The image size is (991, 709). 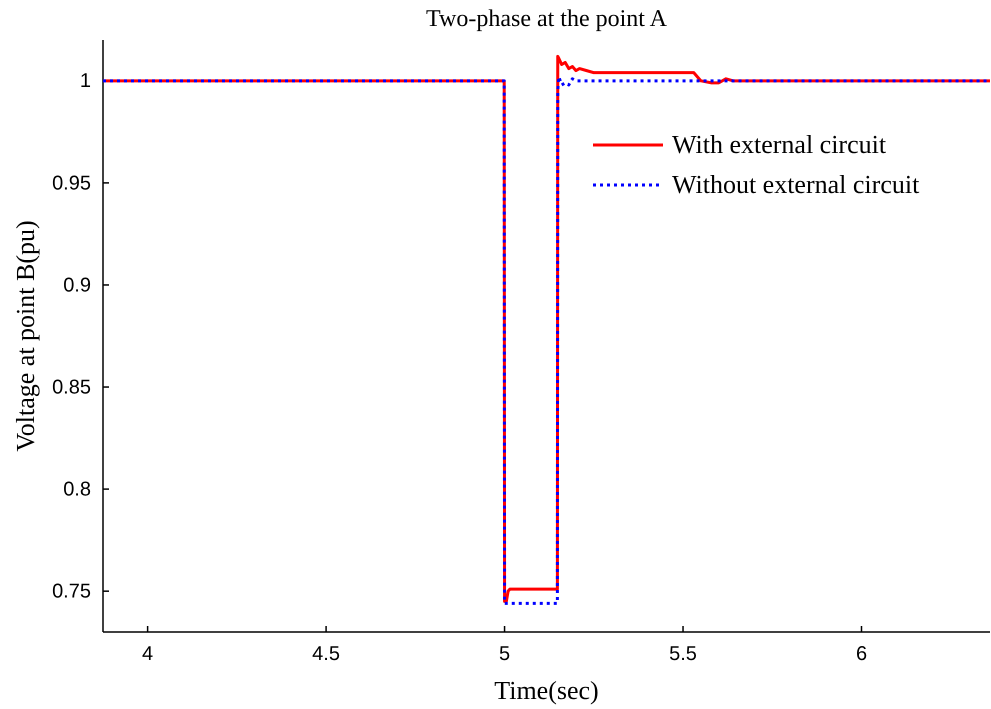 I want to click on y-axis-title: Voltage at point B(pu), so click(x=25, y=336).